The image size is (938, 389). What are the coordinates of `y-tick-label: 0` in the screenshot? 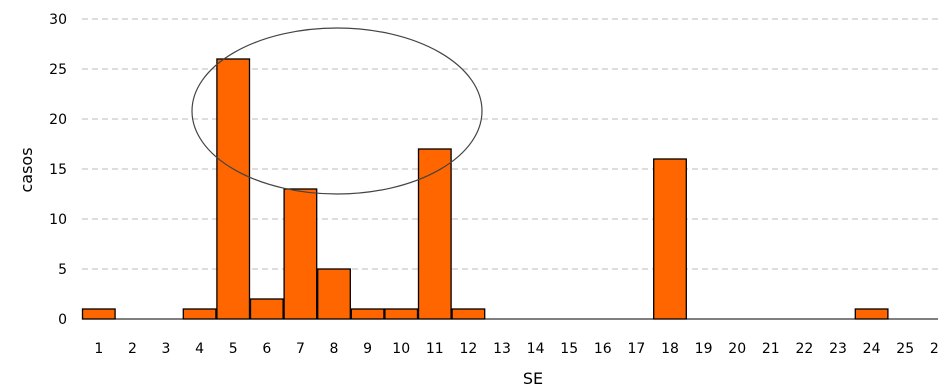 It's located at (62, 320).